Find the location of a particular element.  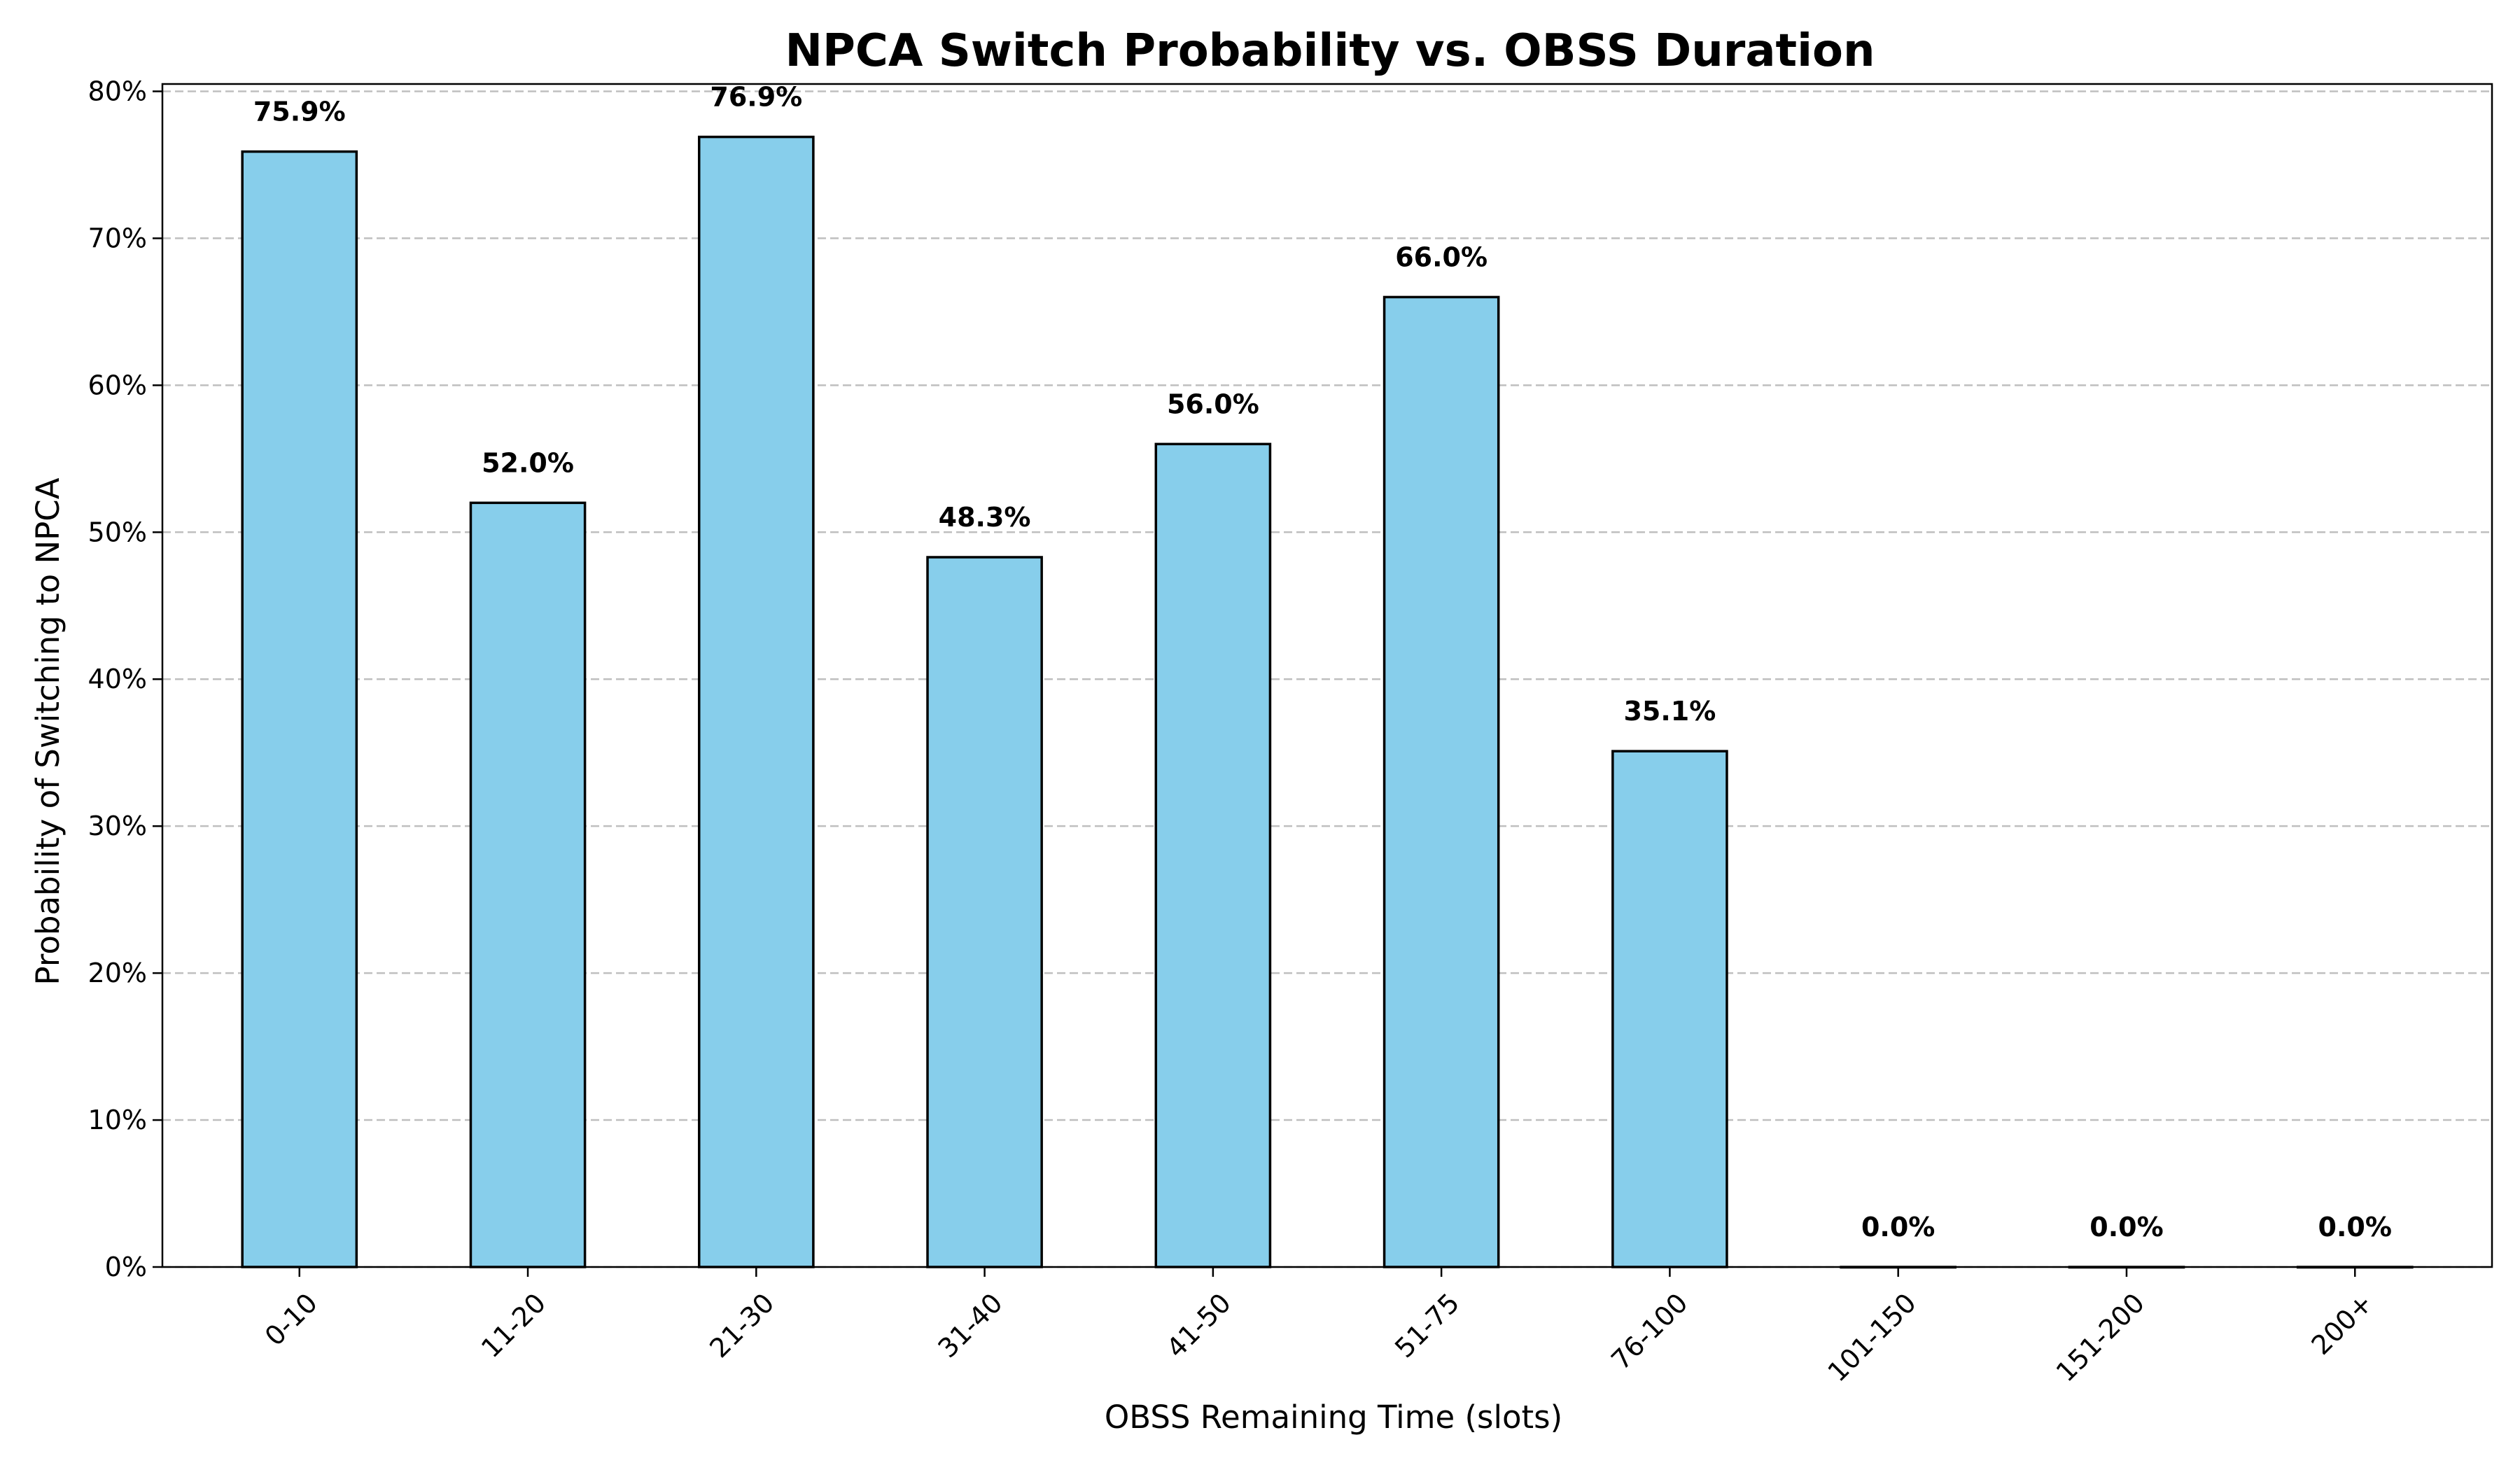

y-tick-label: 70% is located at coordinates (117, 238).